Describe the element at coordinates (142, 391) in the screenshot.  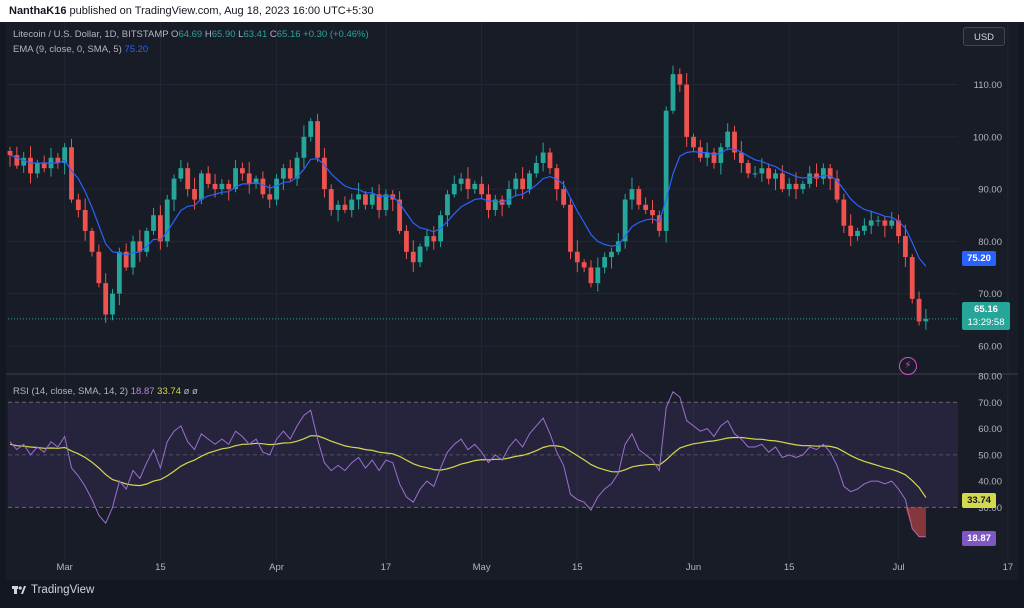
I see `rsi-legend-value: 18.87` at that location.